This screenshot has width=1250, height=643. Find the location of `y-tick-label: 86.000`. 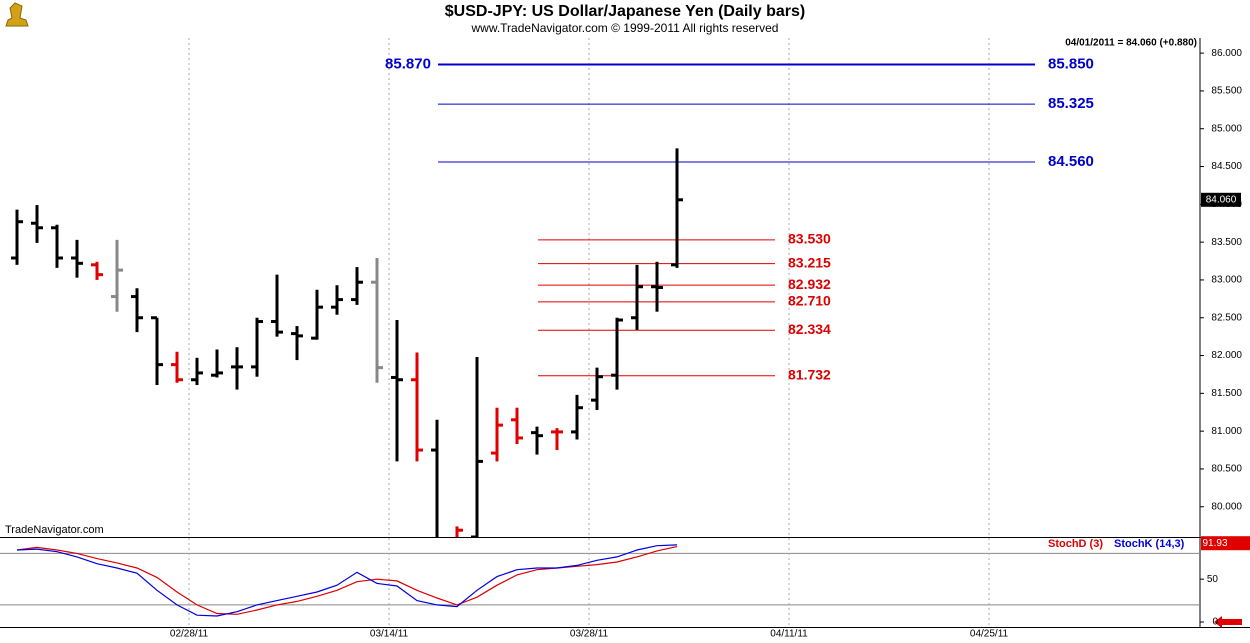

y-tick-label: 86.000 is located at coordinates (1226, 53).